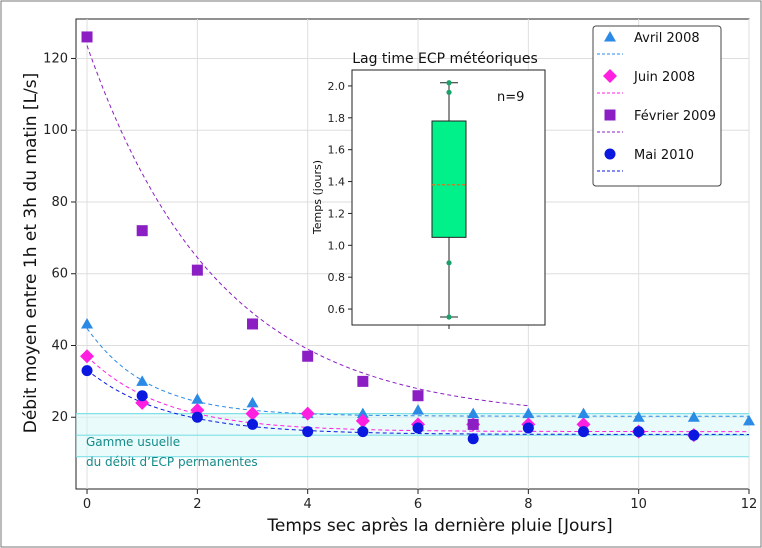 The height and width of the screenshot is (548, 762). Describe the element at coordinates (397, 204) in the screenshot. I see `inset-box-plot: 0.6 0.8 1.0 1.2 1.4 1.6 1.8 2.0` at that location.